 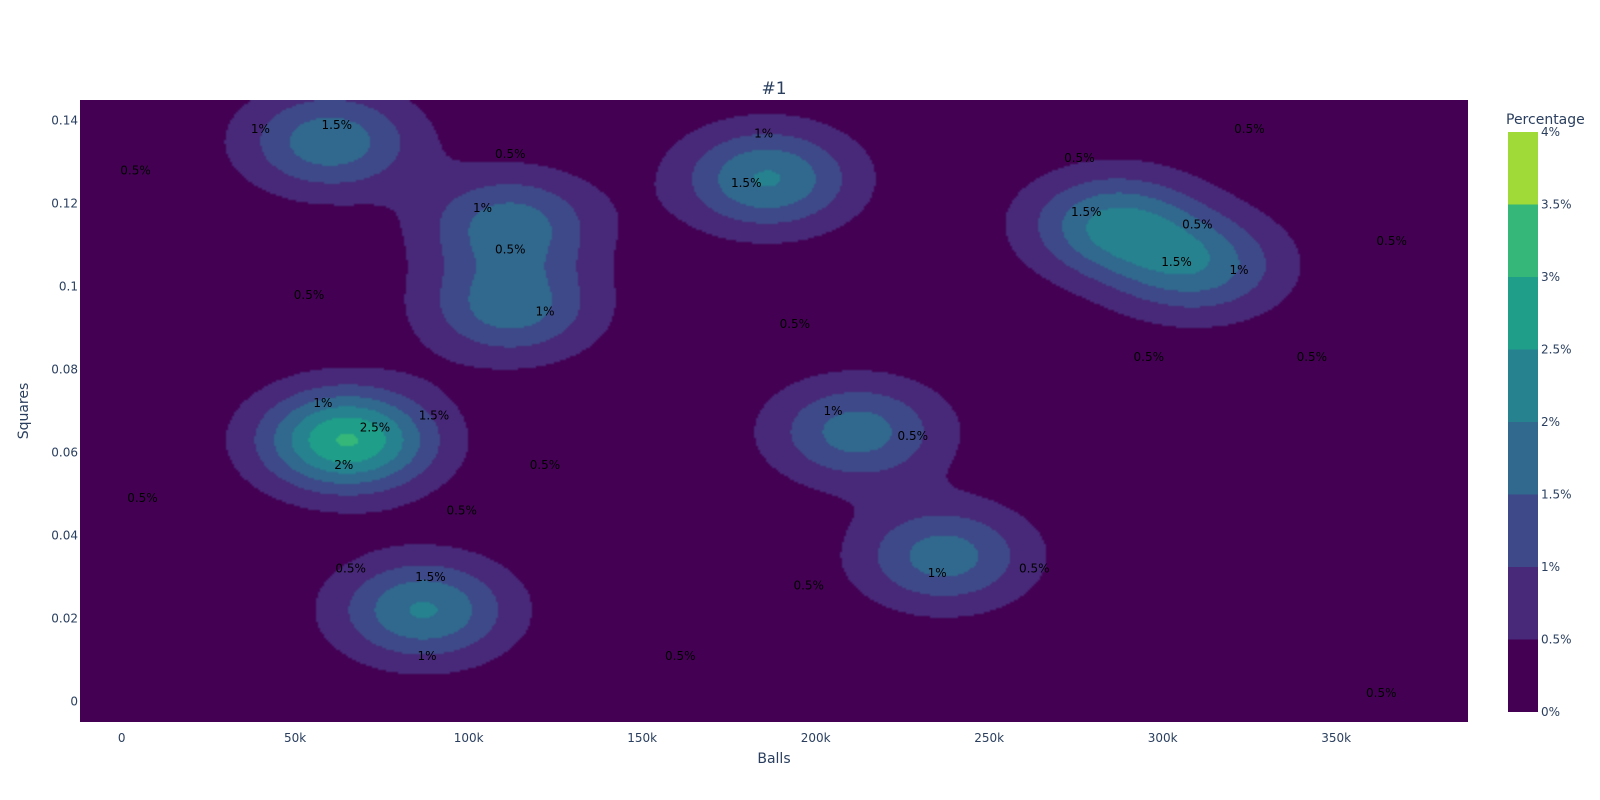 I want to click on colorbar-title: Percentage, so click(x=1545, y=120).